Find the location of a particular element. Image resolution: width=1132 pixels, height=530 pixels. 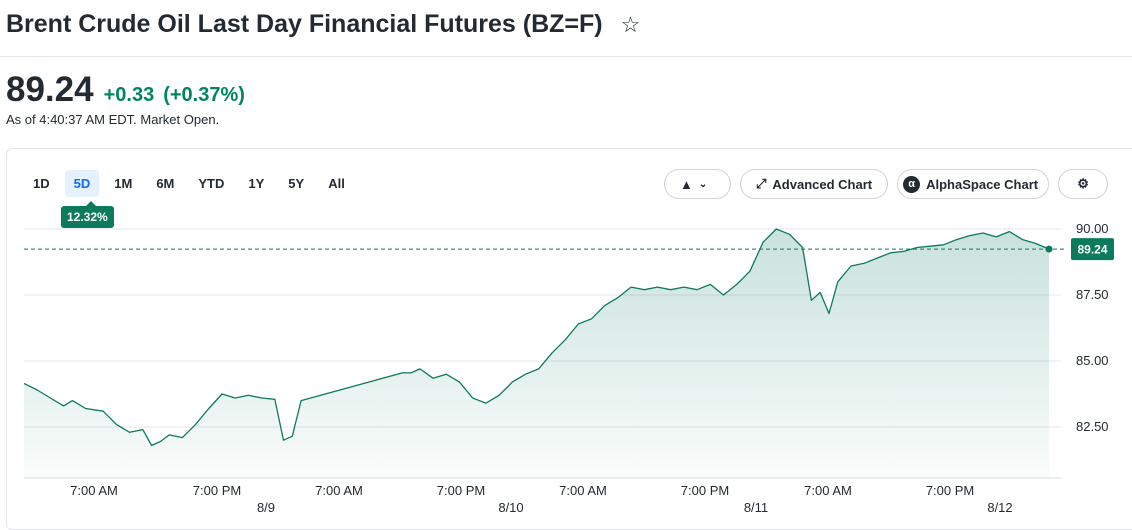

range-1m: 1M is located at coordinates (123, 183).